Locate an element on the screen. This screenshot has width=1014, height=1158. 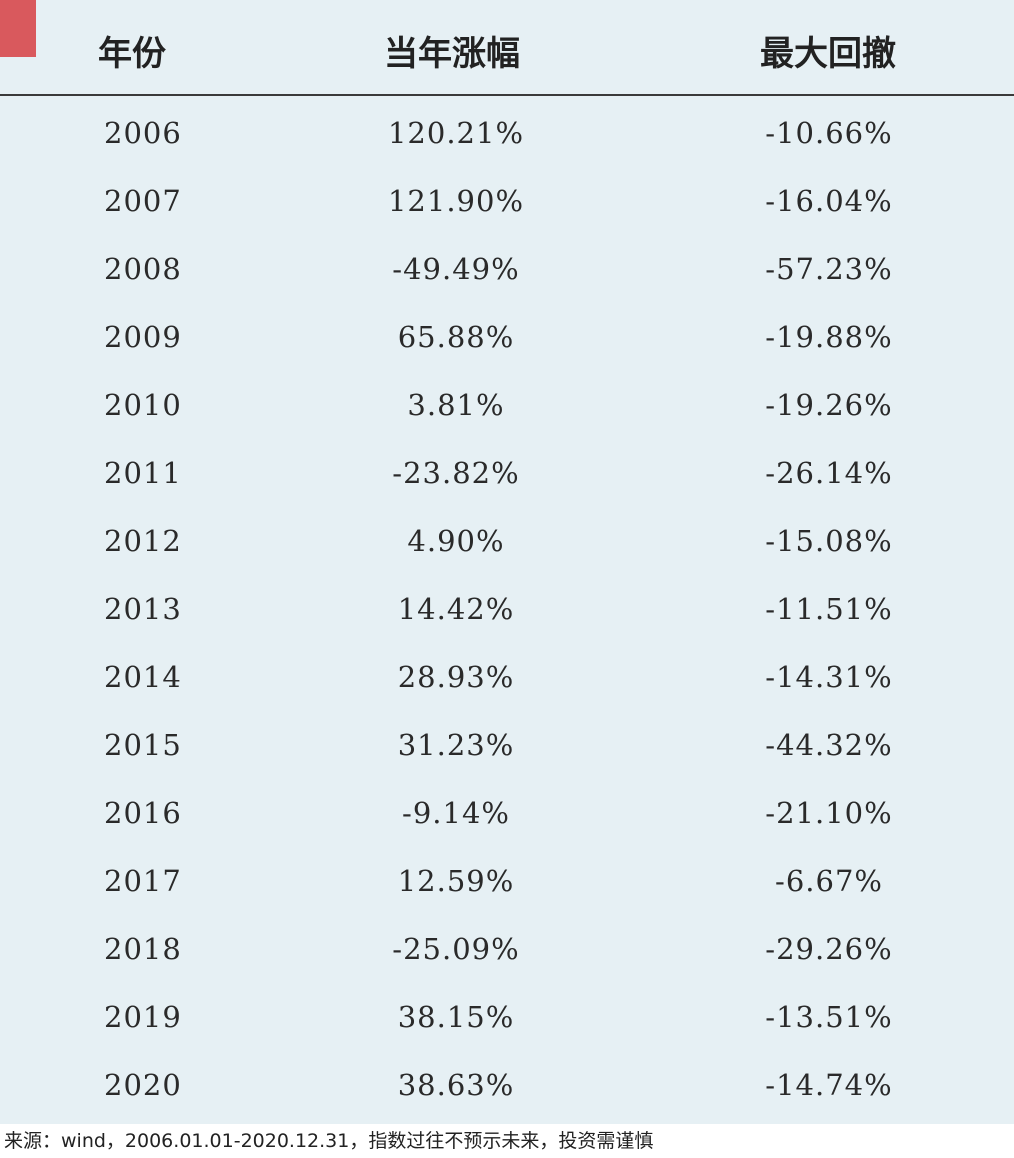
cell-max-drawdown: -26.14% is located at coordinates (829, 473).